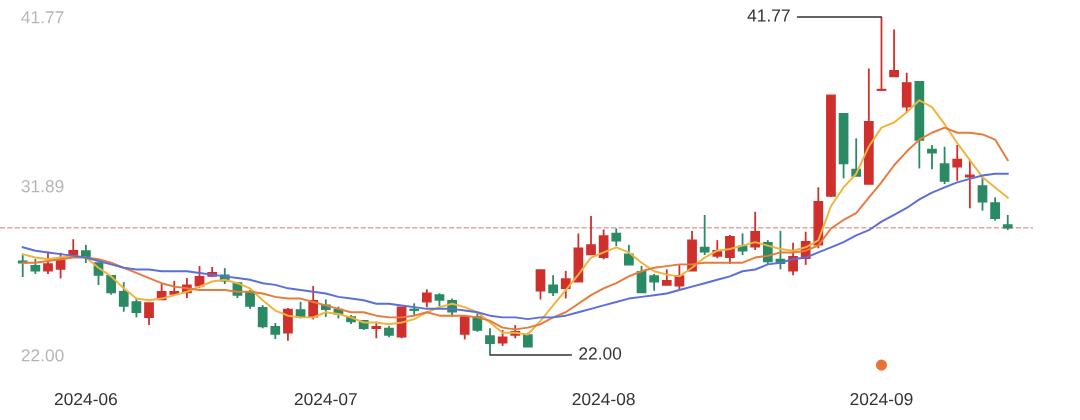 The width and height of the screenshot is (1080, 420). What do you see at coordinates (325, 399) in the screenshot?
I see `x-tick-label: 2024-07` at bounding box center [325, 399].